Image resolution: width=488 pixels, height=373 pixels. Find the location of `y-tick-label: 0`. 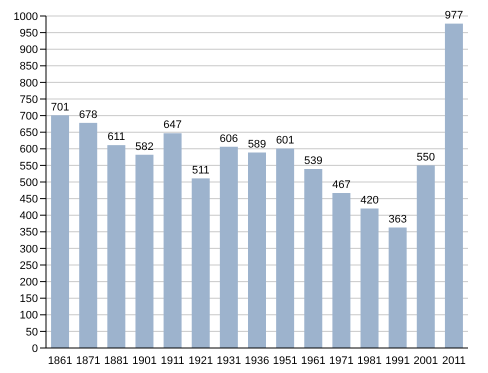

y-tick-label: 0 is located at coordinates (35, 348).